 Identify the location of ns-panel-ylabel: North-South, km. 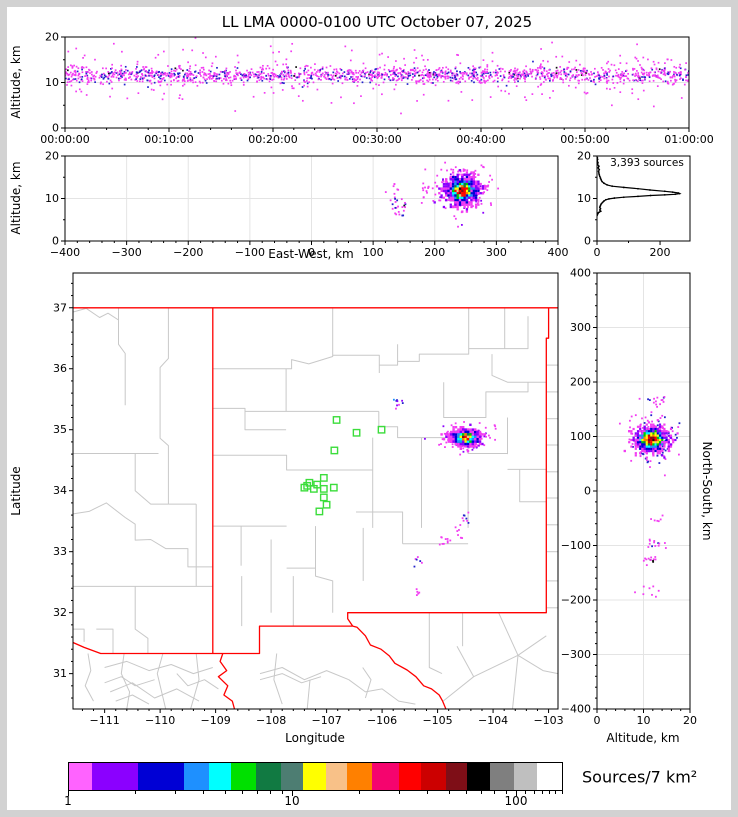
(707, 491).